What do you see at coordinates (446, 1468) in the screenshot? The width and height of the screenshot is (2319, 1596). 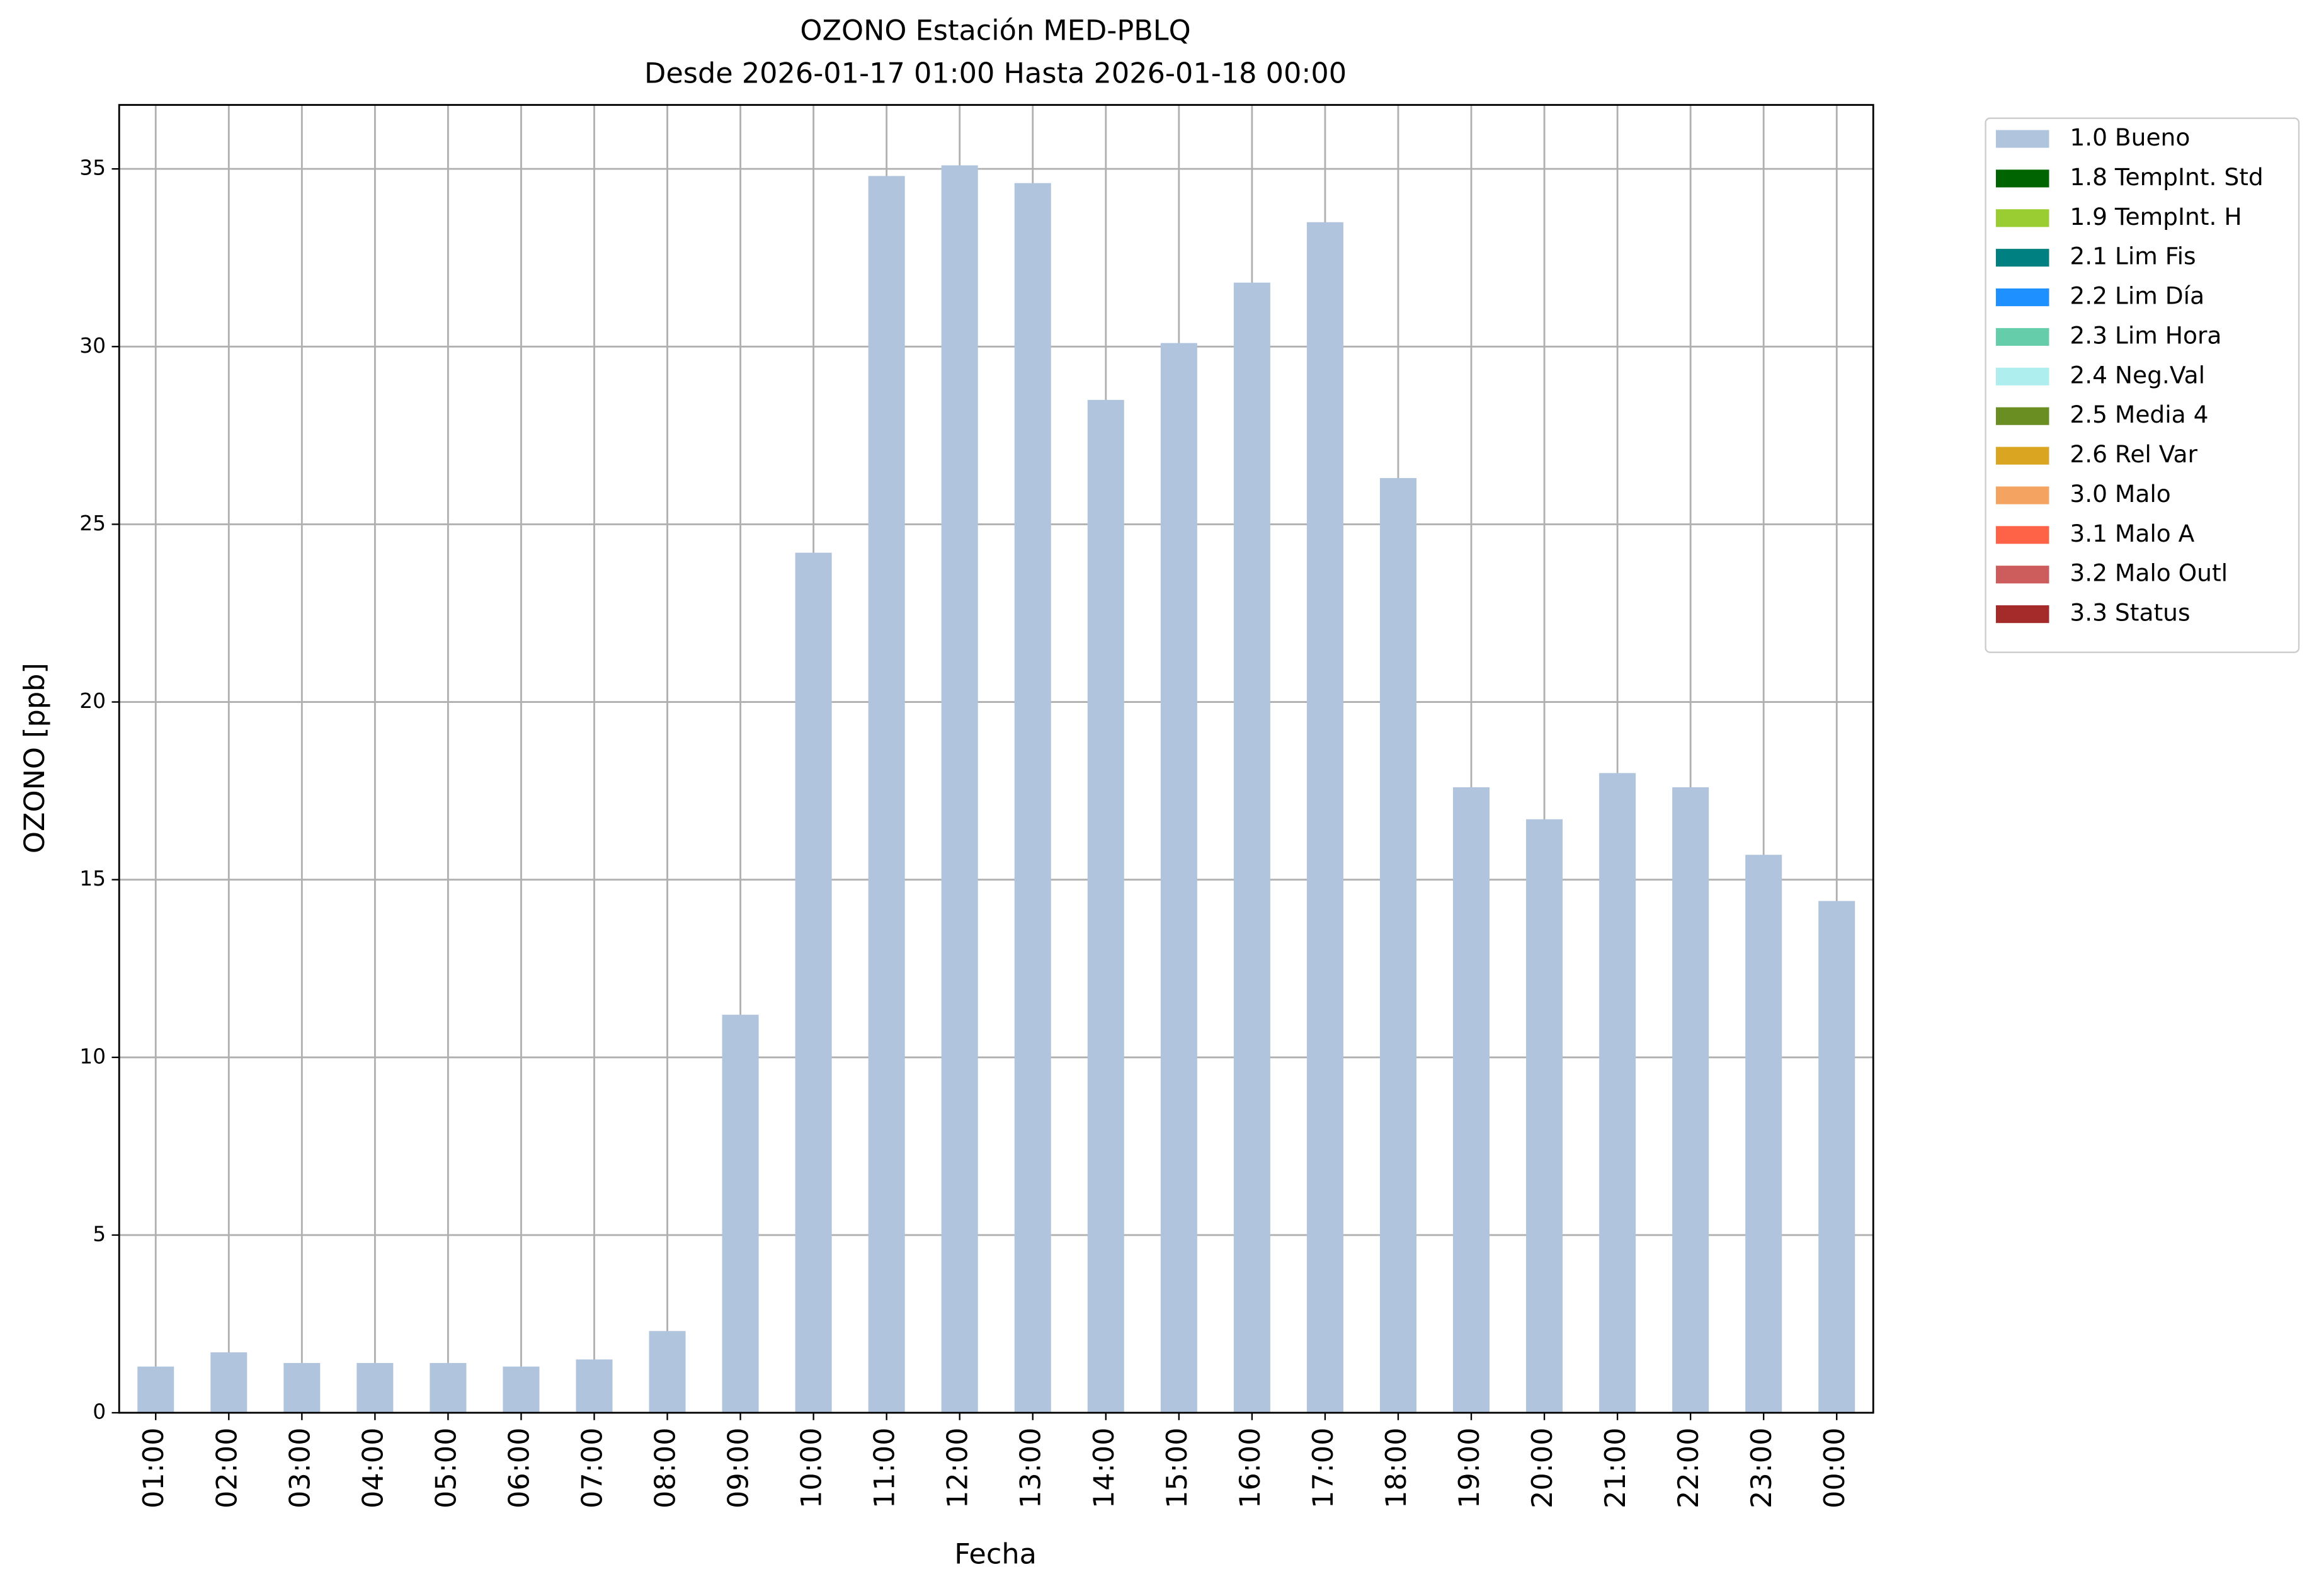 I see `x-tick-label: 05:00` at bounding box center [446, 1468].